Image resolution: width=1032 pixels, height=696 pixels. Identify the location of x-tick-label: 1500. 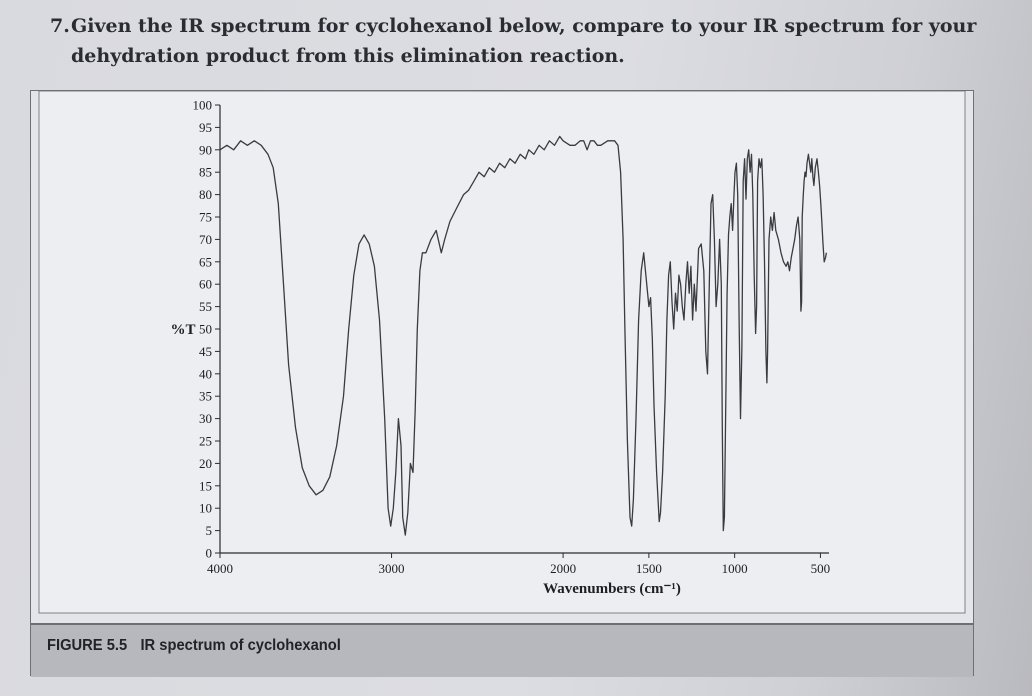
(649, 568).